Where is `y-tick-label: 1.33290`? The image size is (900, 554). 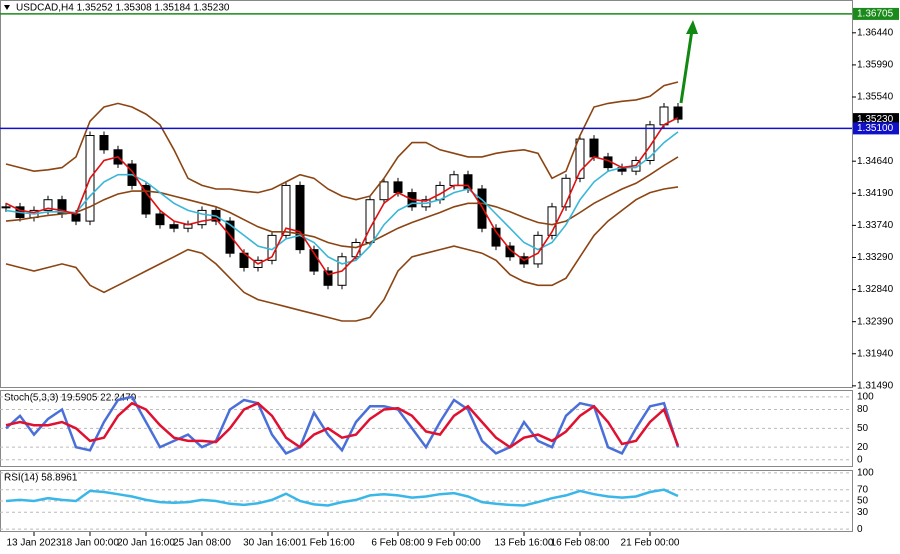
y-tick-label: 1.33290 is located at coordinates (875, 257).